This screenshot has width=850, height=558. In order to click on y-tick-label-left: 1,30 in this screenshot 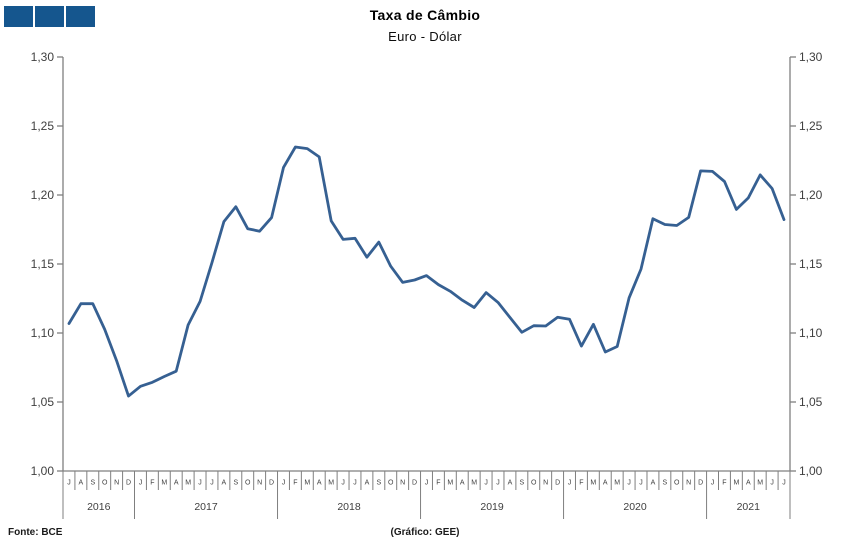, I will do `click(43, 57)`.